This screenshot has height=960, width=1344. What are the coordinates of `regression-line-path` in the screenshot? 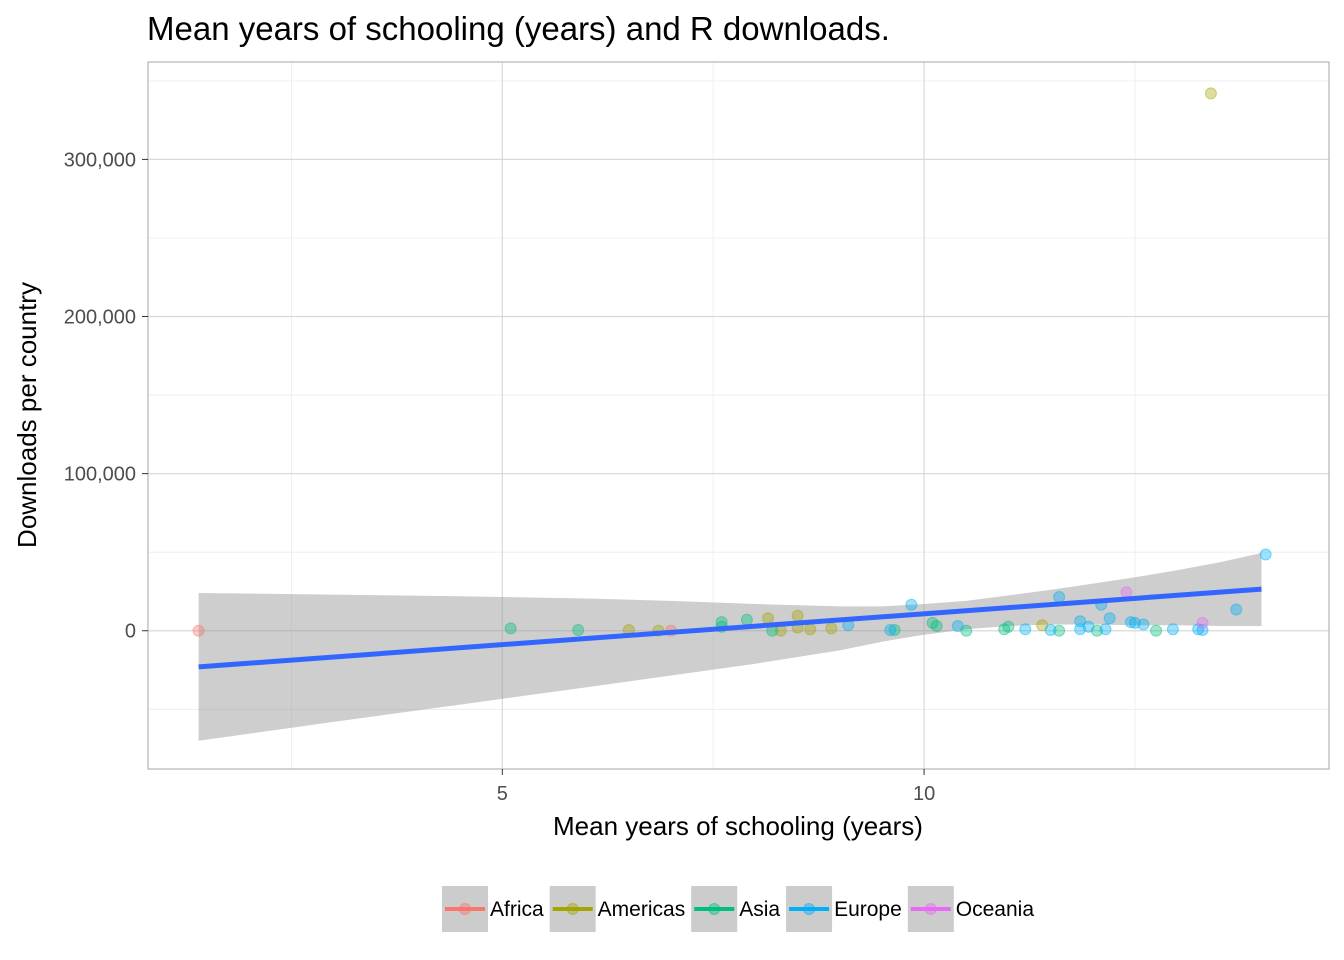 It's located at (730, 628).